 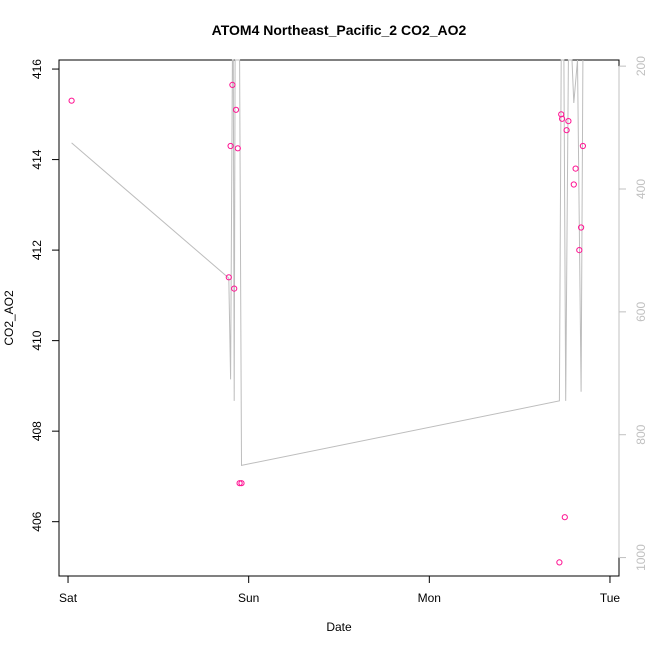 What do you see at coordinates (641, 557) in the screenshot?
I see `y2-tick-label: 1000` at bounding box center [641, 557].